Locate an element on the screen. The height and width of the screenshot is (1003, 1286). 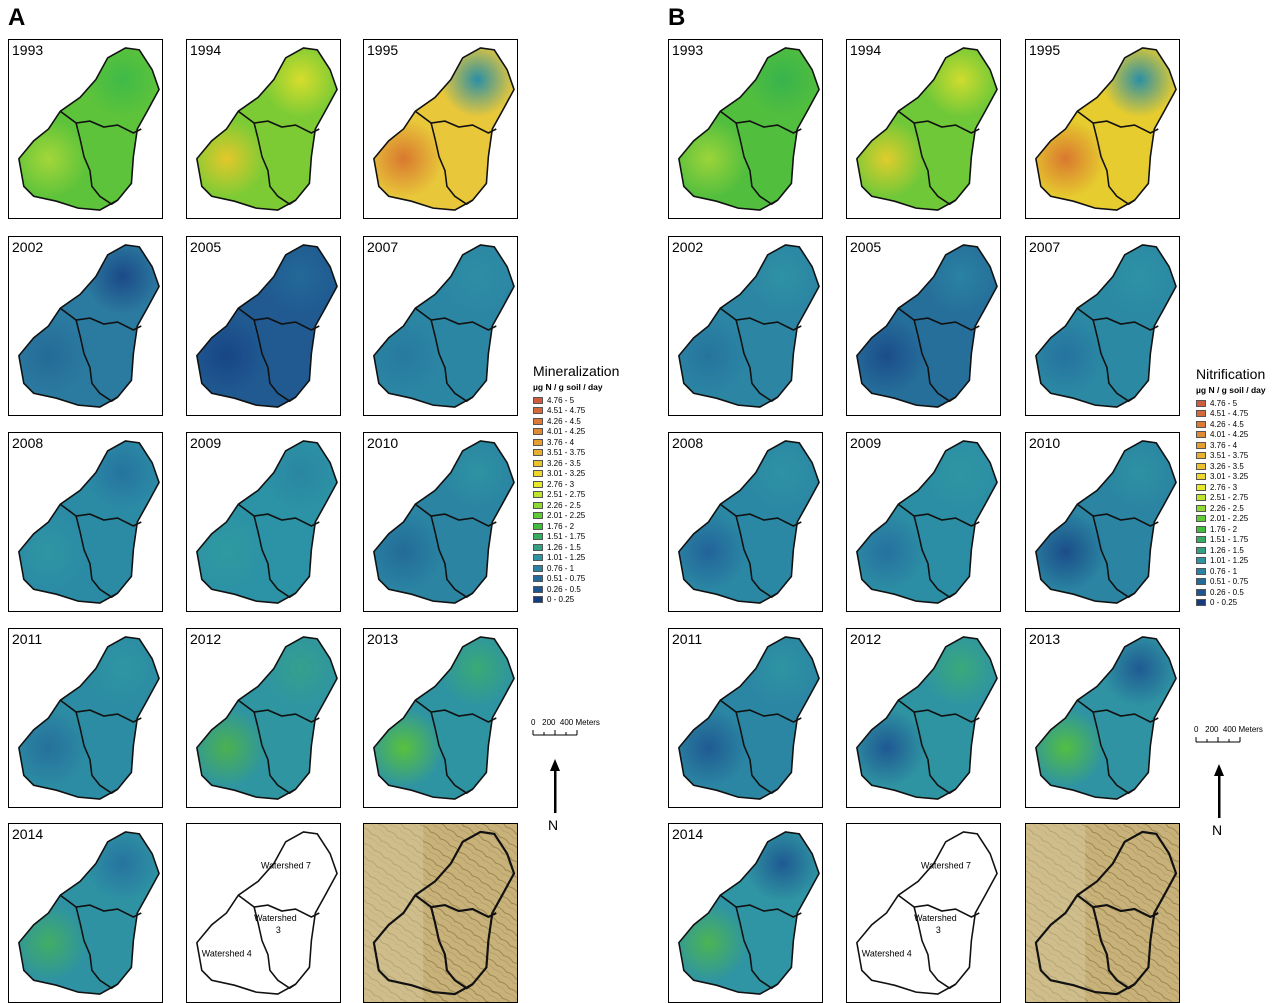
legend-class: 4.01 - 4.25 is located at coordinates (1231, 435).